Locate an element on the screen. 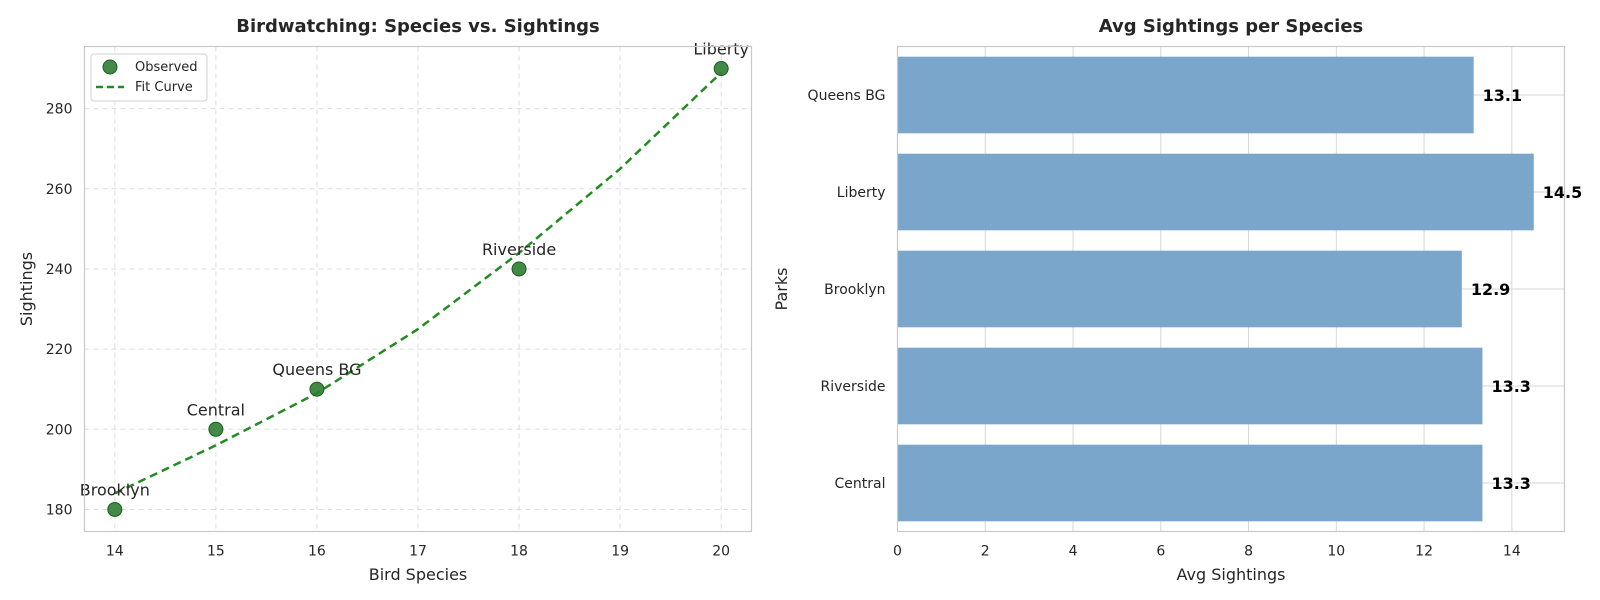 The width and height of the screenshot is (1600, 600). scatter-x-tick-label: 15 is located at coordinates (216, 552).